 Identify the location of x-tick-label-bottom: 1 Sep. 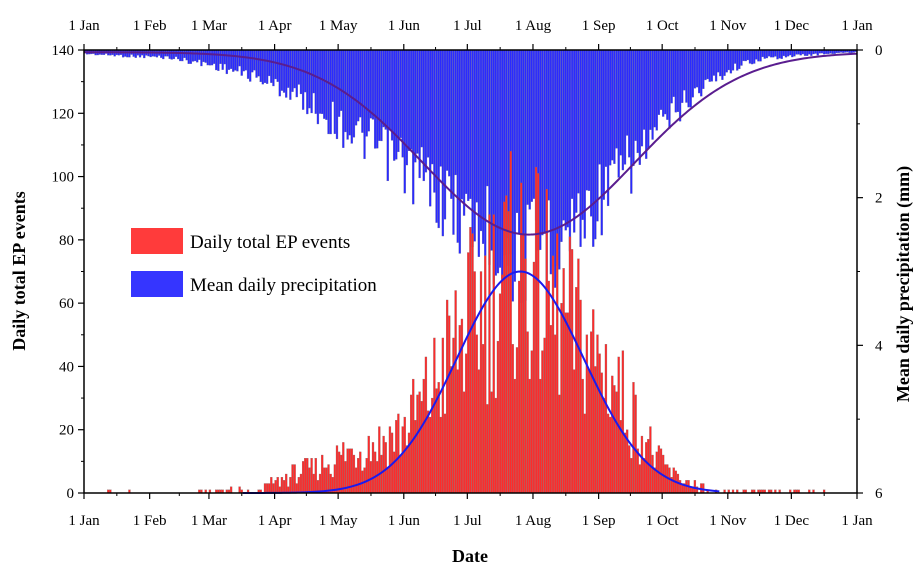
(599, 521).